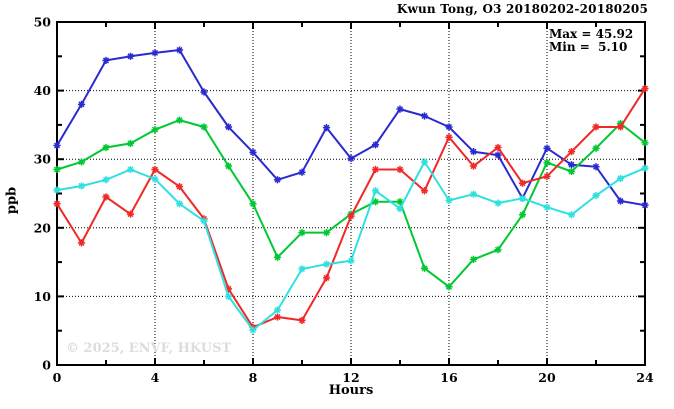  What do you see at coordinates (522, 9) in the screenshot?
I see `chart-title: Kwun Tong, O3 20180202-20180205` at bounding box center [522, 9].